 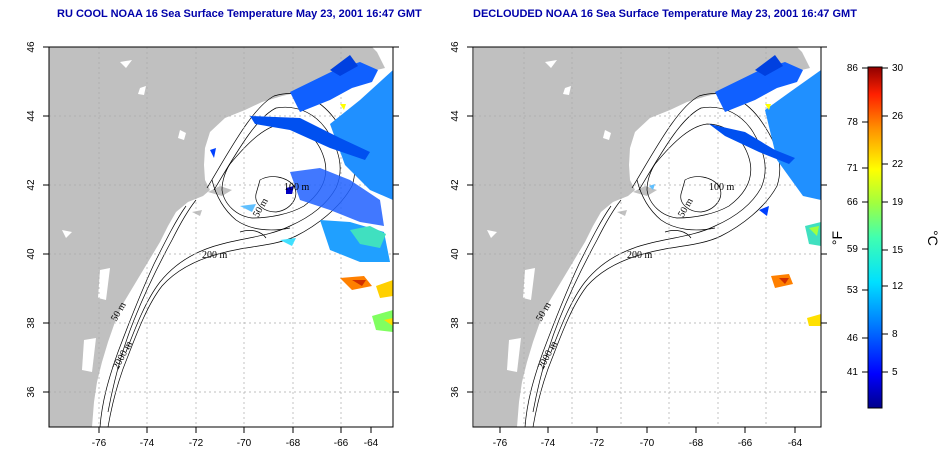 I want to click on y-tick-46: 46, so click(x=31, y=47).